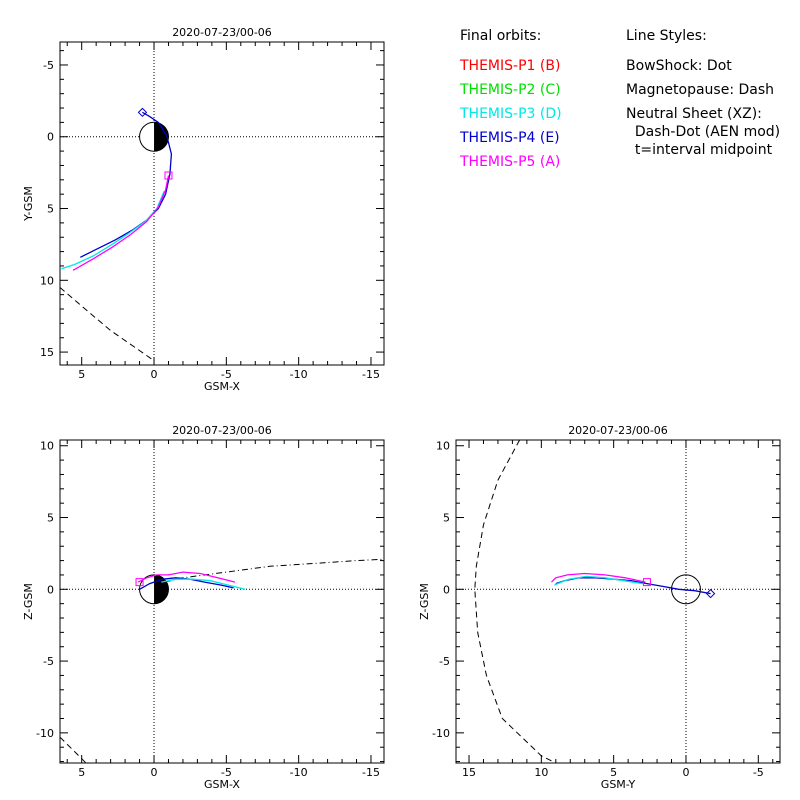 The image size is (800, 800). What do you see at coordinates (694, 114) in the screenshot?
I see `line-style-neutral-sheet: Neutral Sheet (XZ):` at bounding box center [694, 114].